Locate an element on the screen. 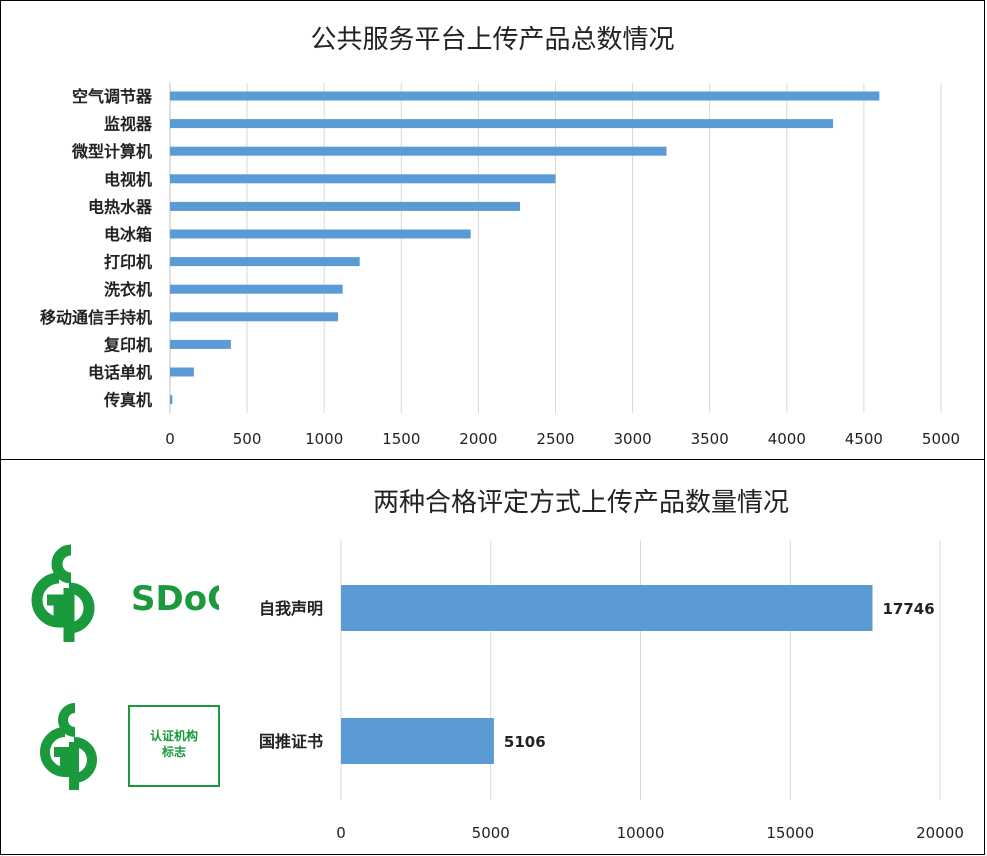  bottom-x-tick-label: 15000 is located at coordinates (790, 833).